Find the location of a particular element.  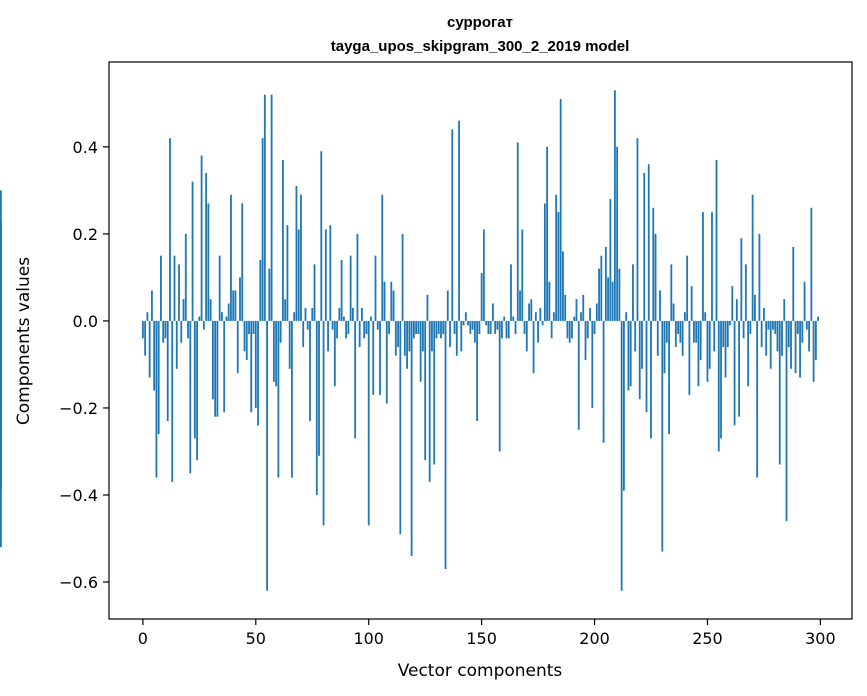

x-tick-label: 100 is located at coordinates (368, 638).